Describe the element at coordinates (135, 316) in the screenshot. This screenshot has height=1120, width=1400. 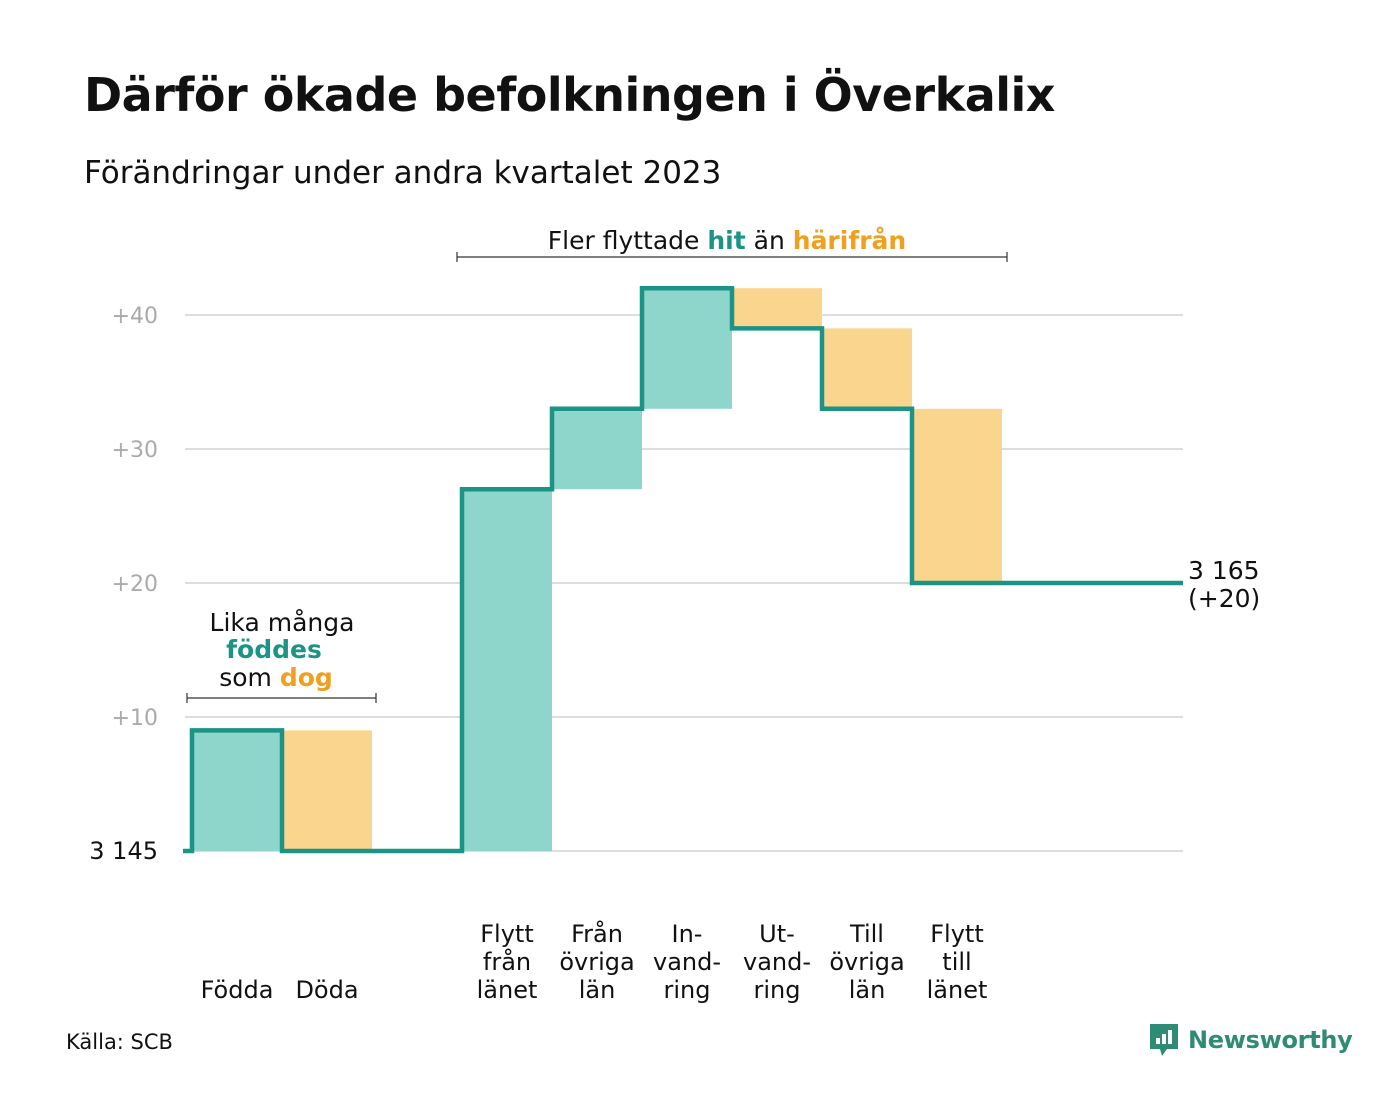
I see `y-tick-label: +40` at that location.